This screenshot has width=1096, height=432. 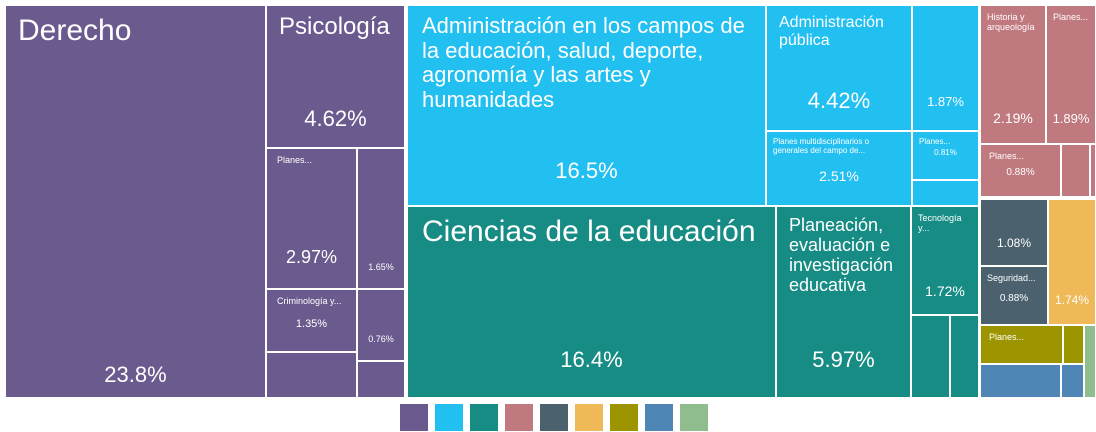 I want to click on treemap-cell: Planes... 0.81%, so click(x=945, y=155).